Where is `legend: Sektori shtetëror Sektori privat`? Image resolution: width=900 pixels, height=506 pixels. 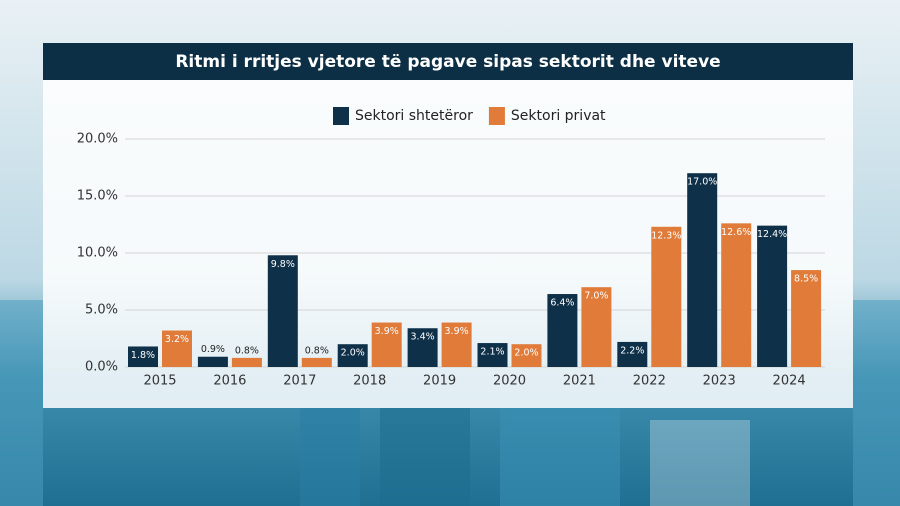
legend: Sektori shtetëror Sektori privat is located at coordinates (469, 116).